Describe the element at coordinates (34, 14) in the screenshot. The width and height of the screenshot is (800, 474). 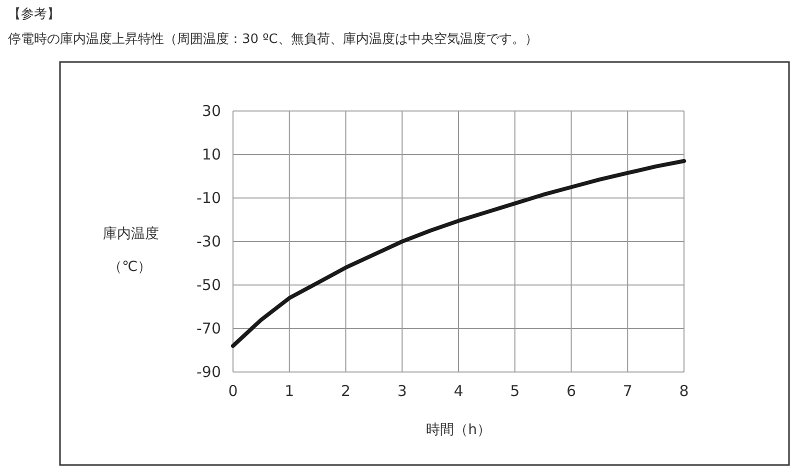
I see `text: 【参考】` at that location.